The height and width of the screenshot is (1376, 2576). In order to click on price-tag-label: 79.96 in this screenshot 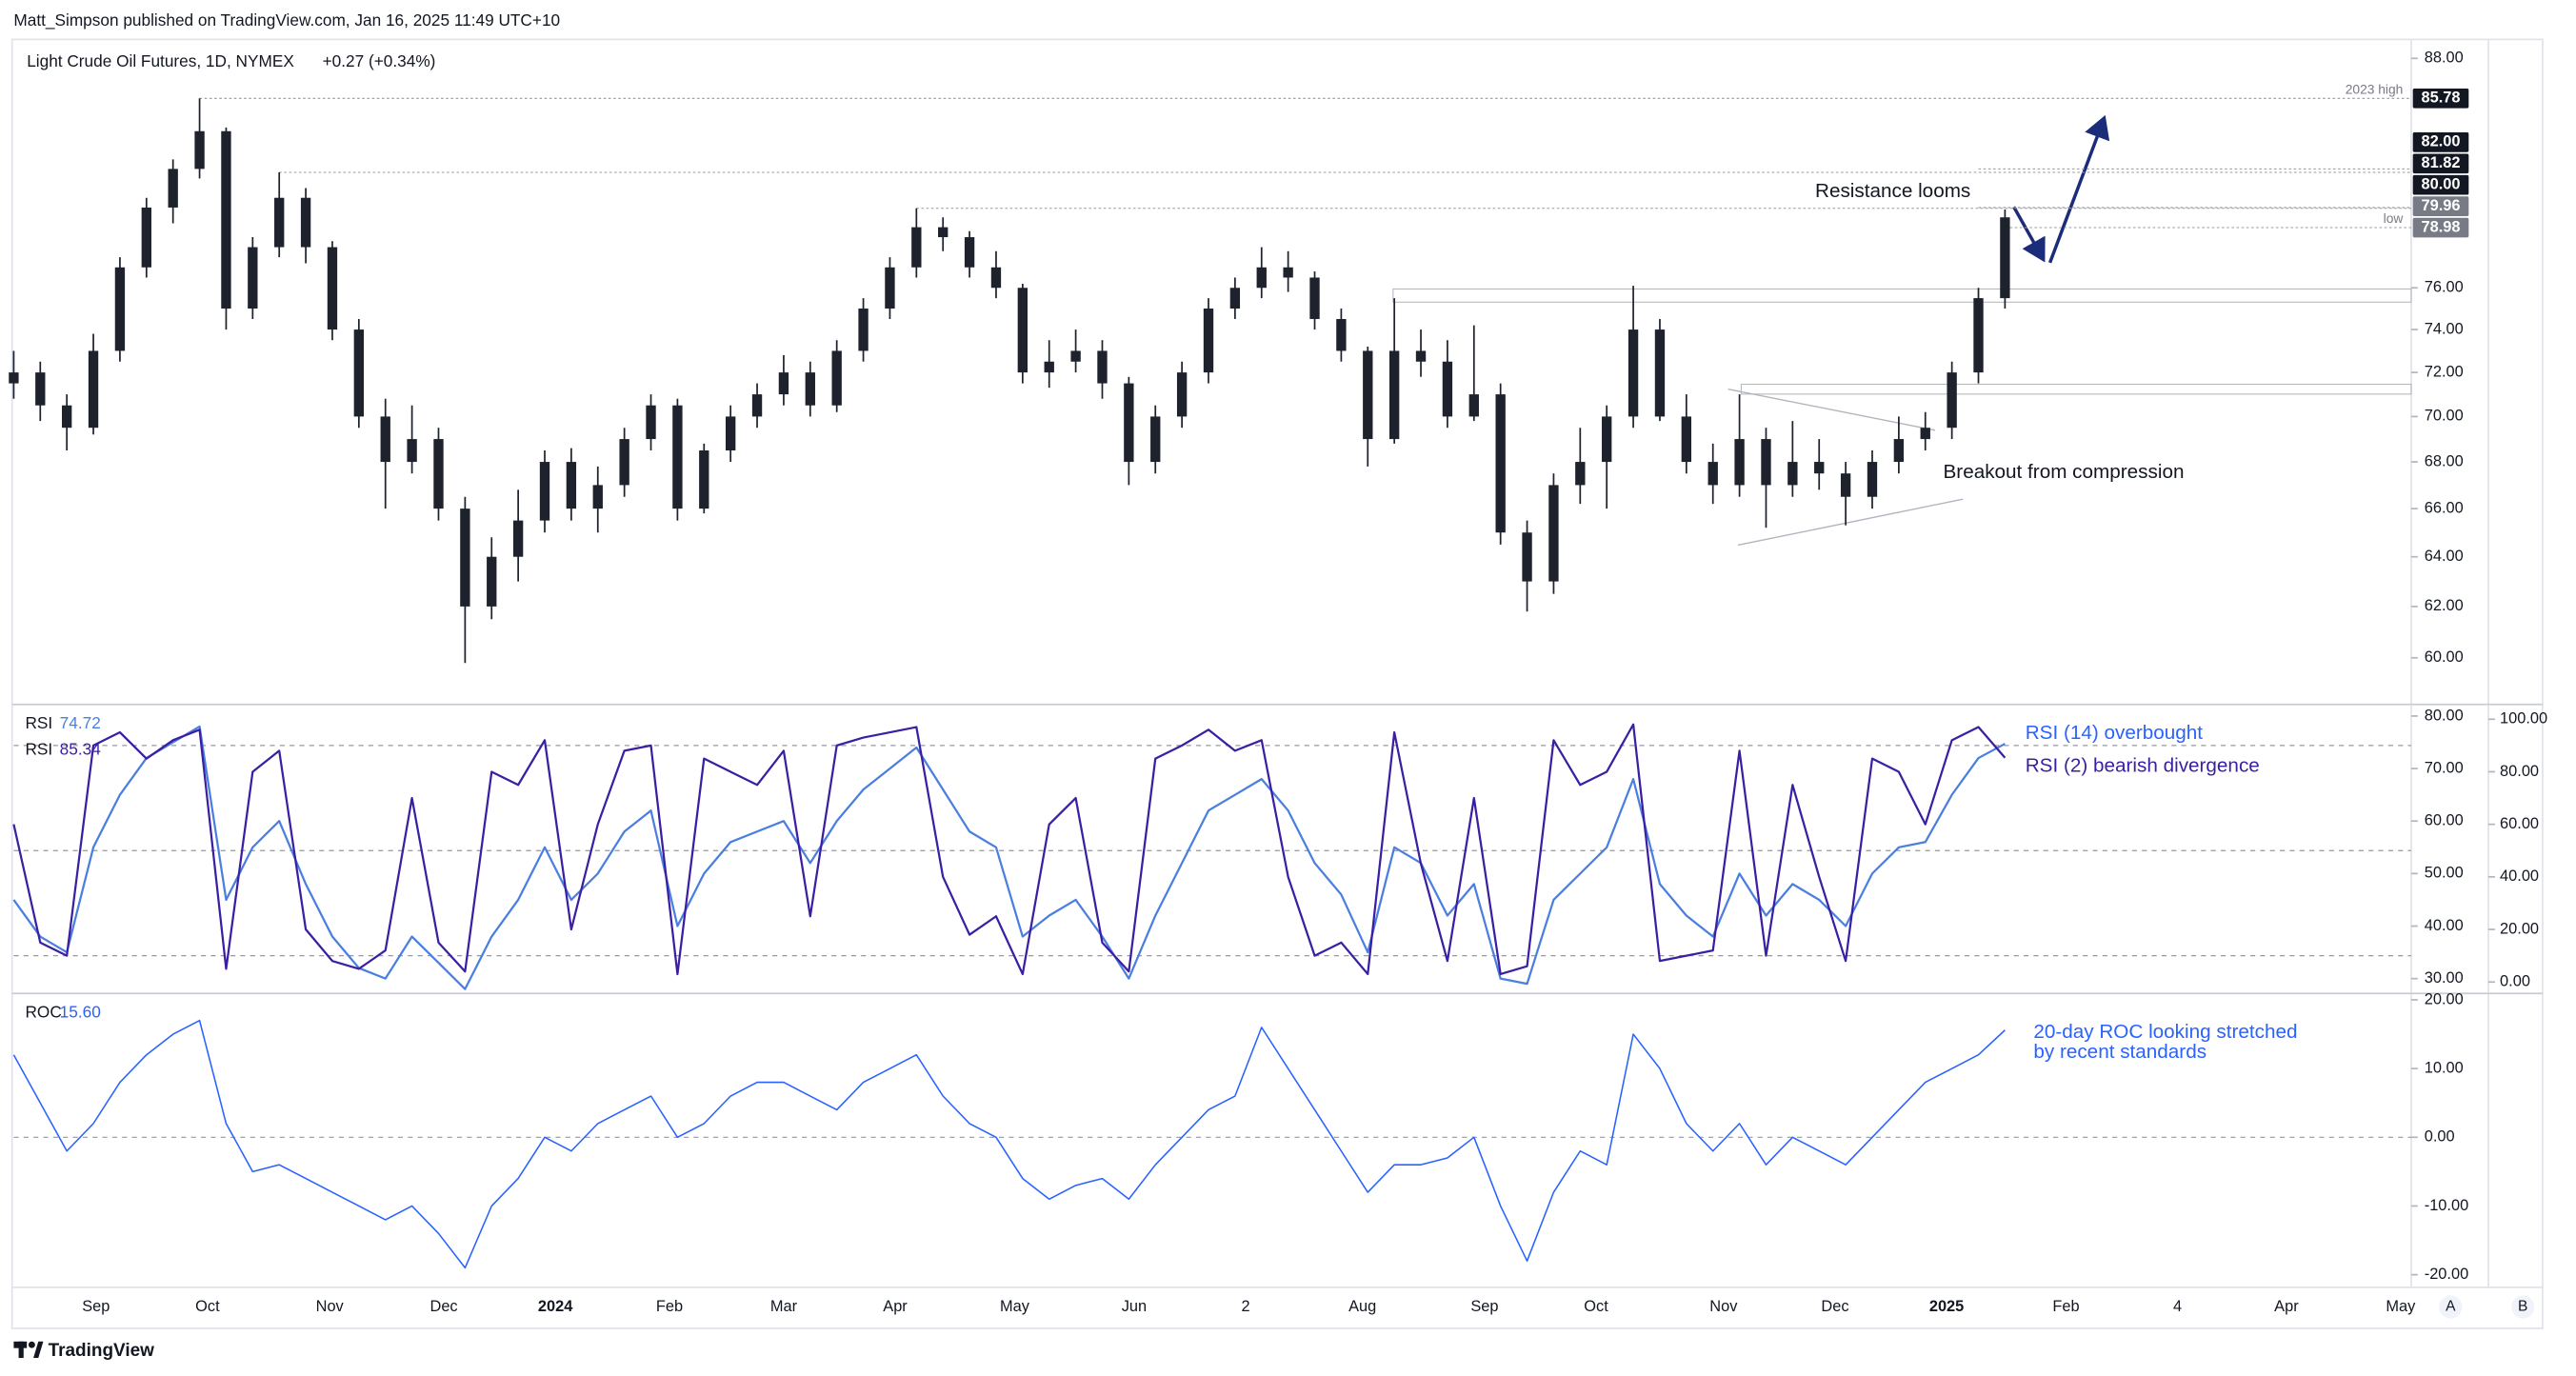, I will do `click(2440, 205)`.